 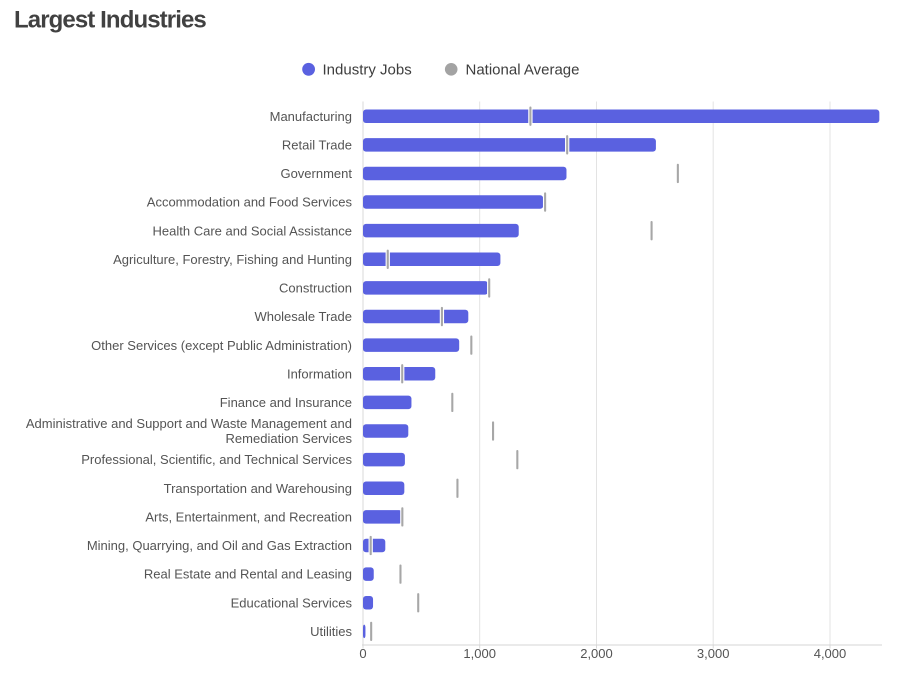 I want to click on svg-text: Information, so click(x=319, y=373).